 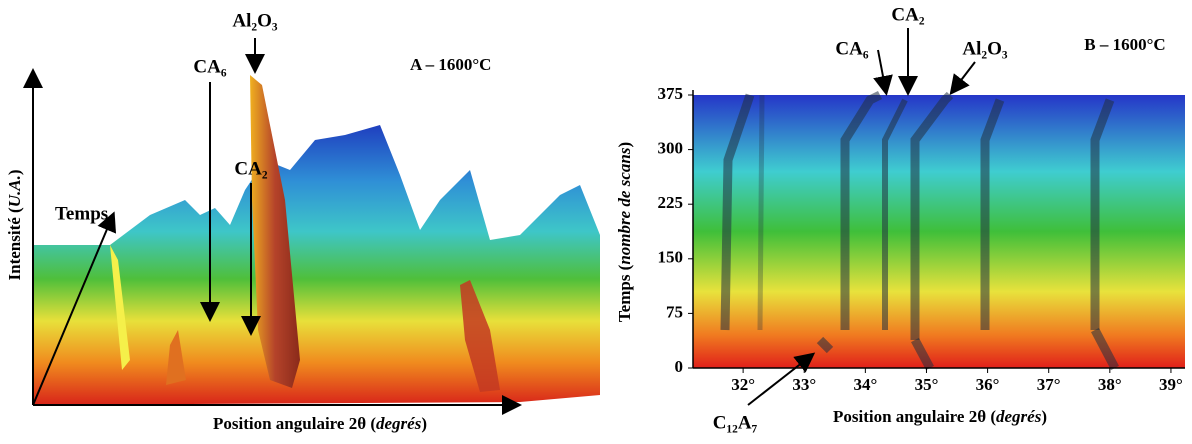 I want to click on y-tick-label: 375, so click(x=671, y=93).